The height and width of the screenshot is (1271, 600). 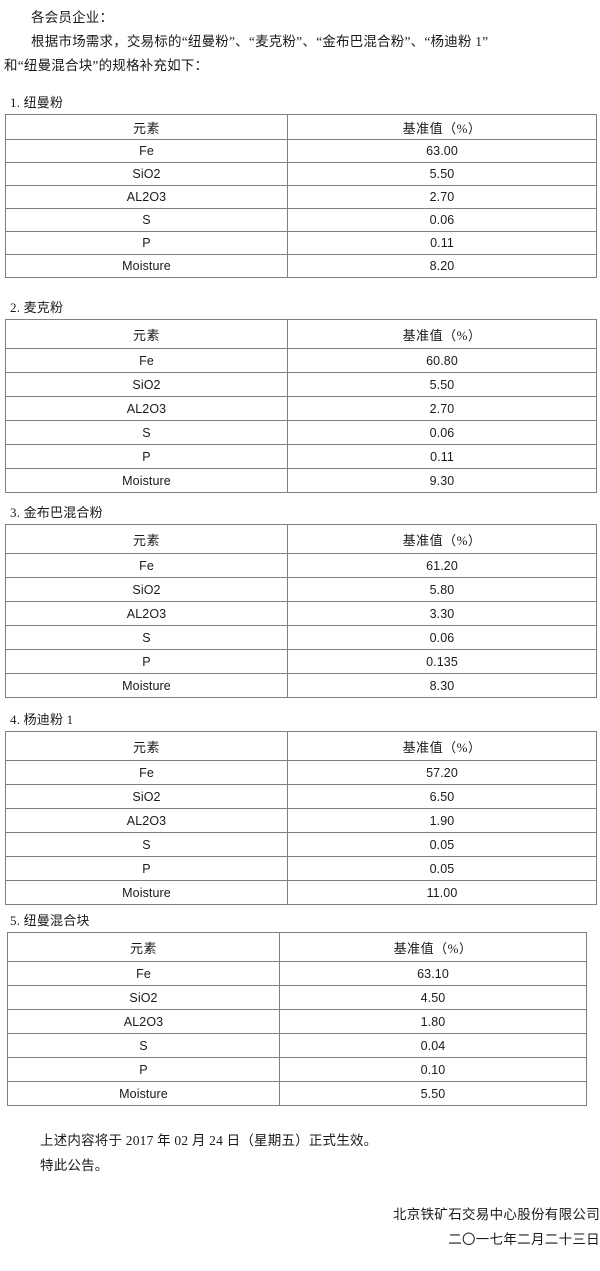 What do you see at coordinates (496, 1214) in the screenshot?
I see `company-name: 北京铁矿石交易中心股份有限公司` at bounding box center [496, 1214].